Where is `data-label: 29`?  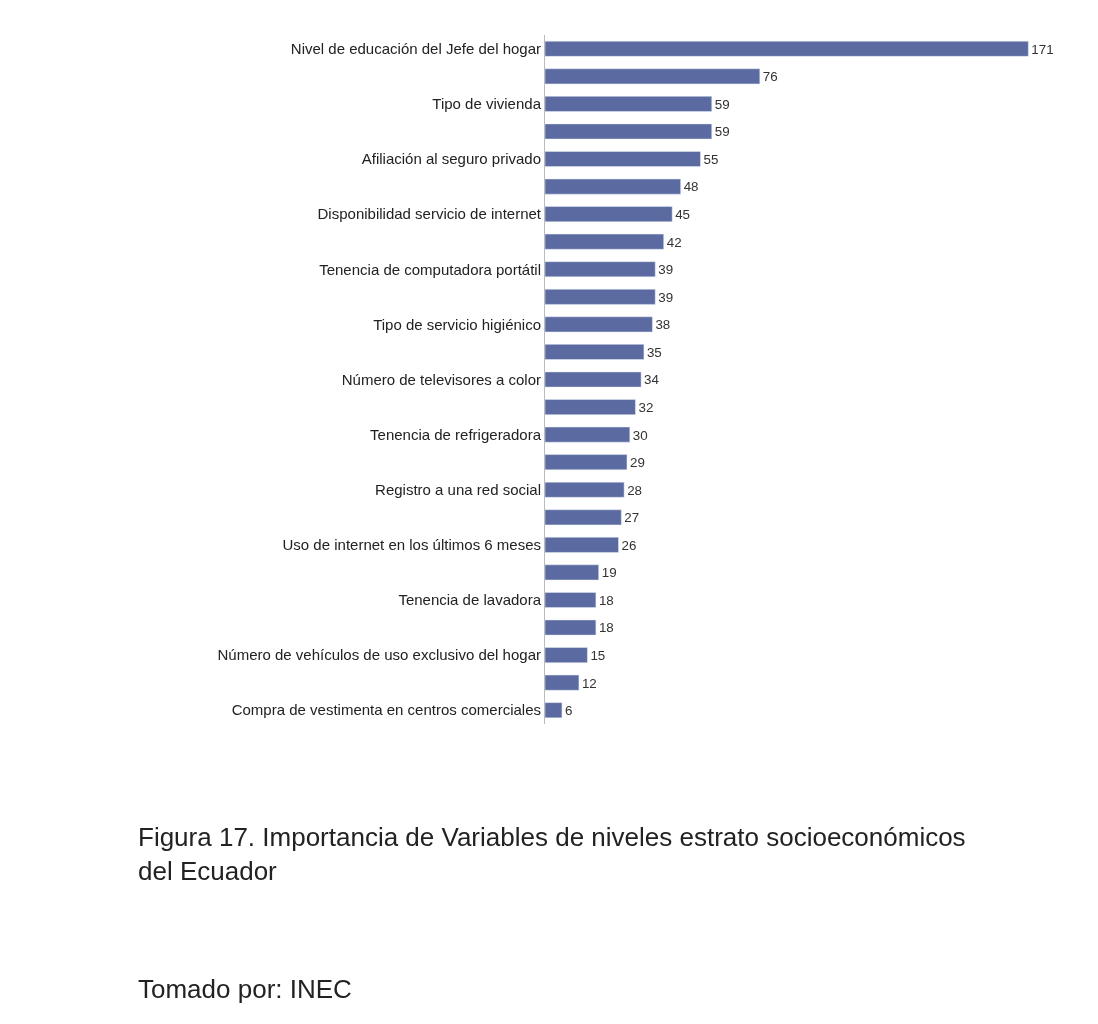
data-label: 29 is located at coordinates (637, 463).